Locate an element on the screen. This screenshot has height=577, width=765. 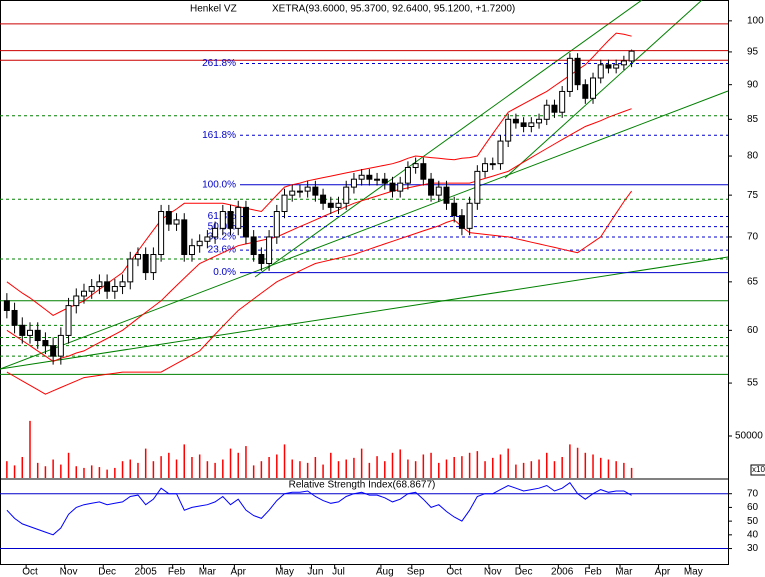
x-tick-label: Dec is located at coordinates (107, 572).